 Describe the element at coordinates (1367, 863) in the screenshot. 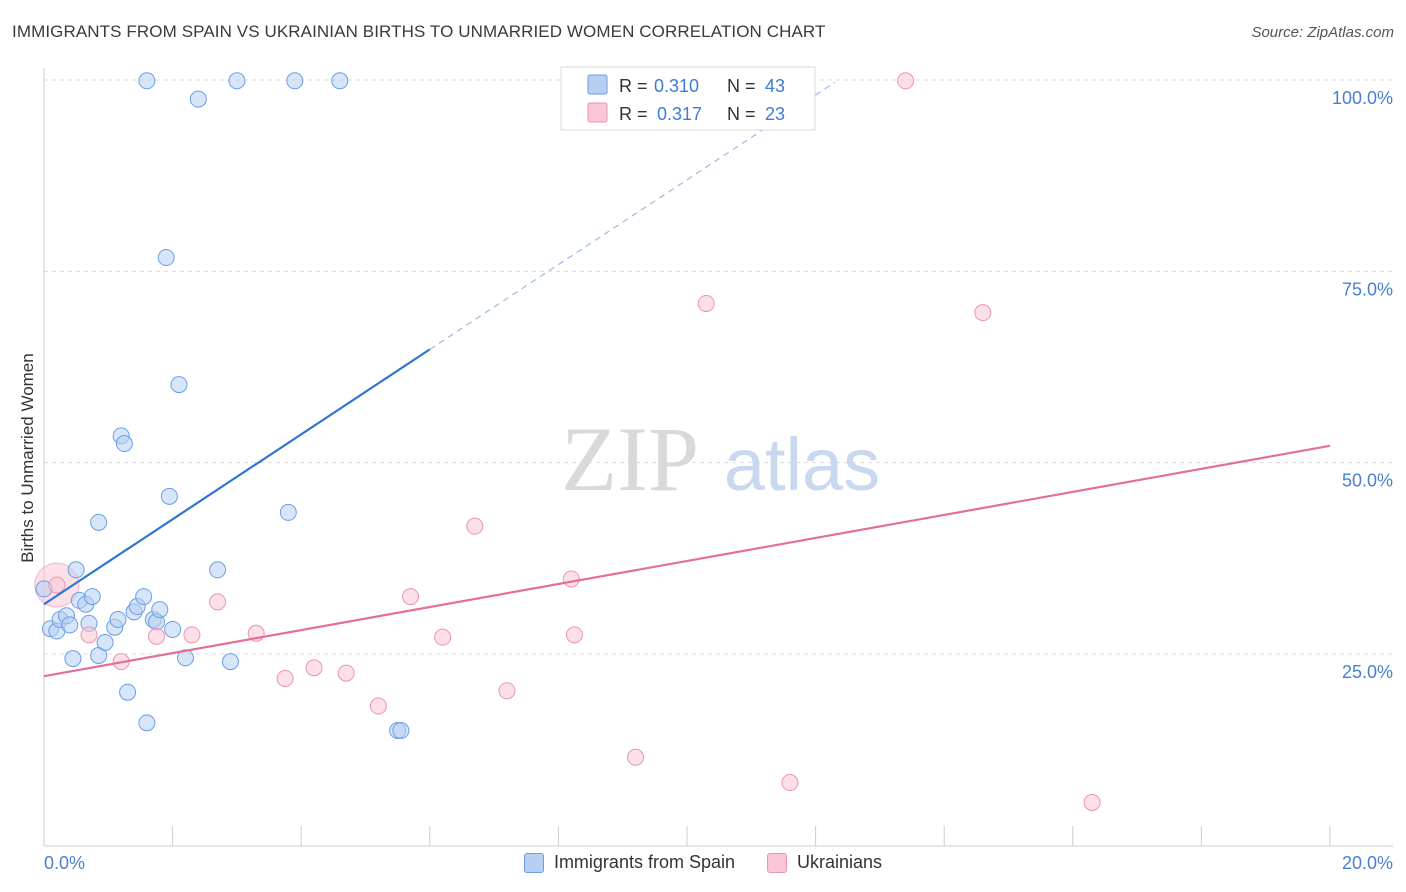

I see `x-tick-label-max: 20.0%` at that location.